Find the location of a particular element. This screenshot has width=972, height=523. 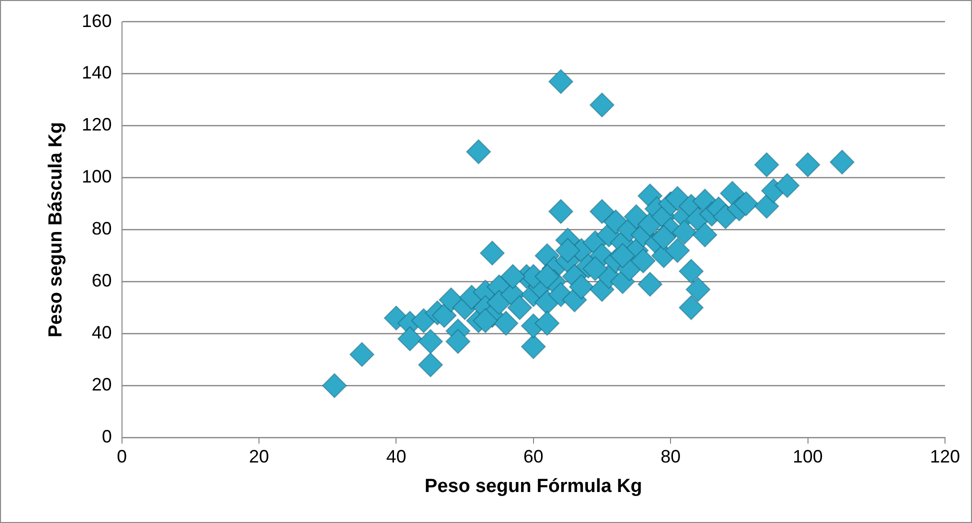

y-tick-label: 20 is located at coordinates (102, 384).